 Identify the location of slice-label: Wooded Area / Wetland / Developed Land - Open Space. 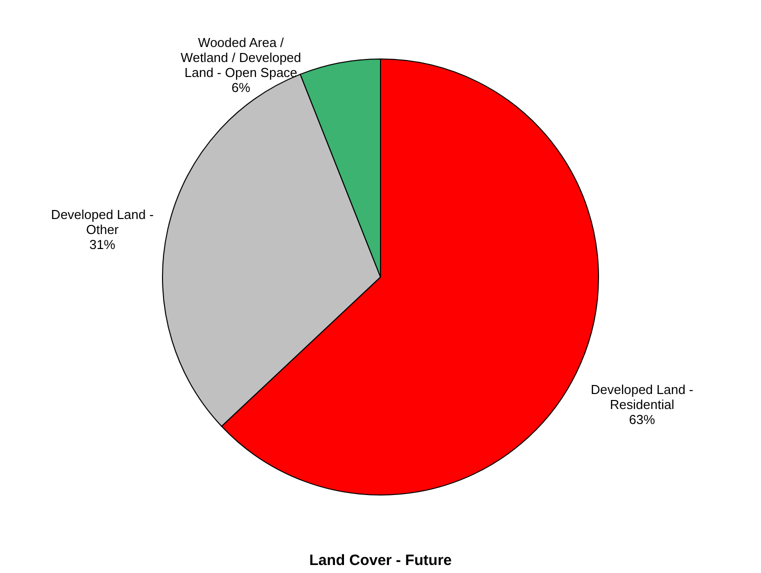
(241, 57).